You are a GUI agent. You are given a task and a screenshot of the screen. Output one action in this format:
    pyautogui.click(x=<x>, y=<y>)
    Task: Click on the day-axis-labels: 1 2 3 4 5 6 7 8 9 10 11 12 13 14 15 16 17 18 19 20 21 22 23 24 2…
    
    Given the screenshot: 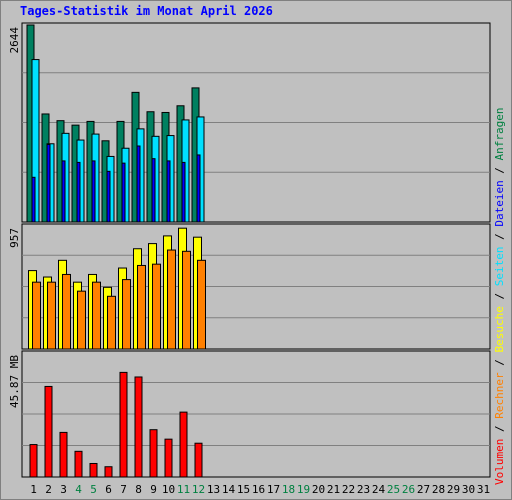 What is the action you would take?
    pyautogui.click(x=260, y=489)
    